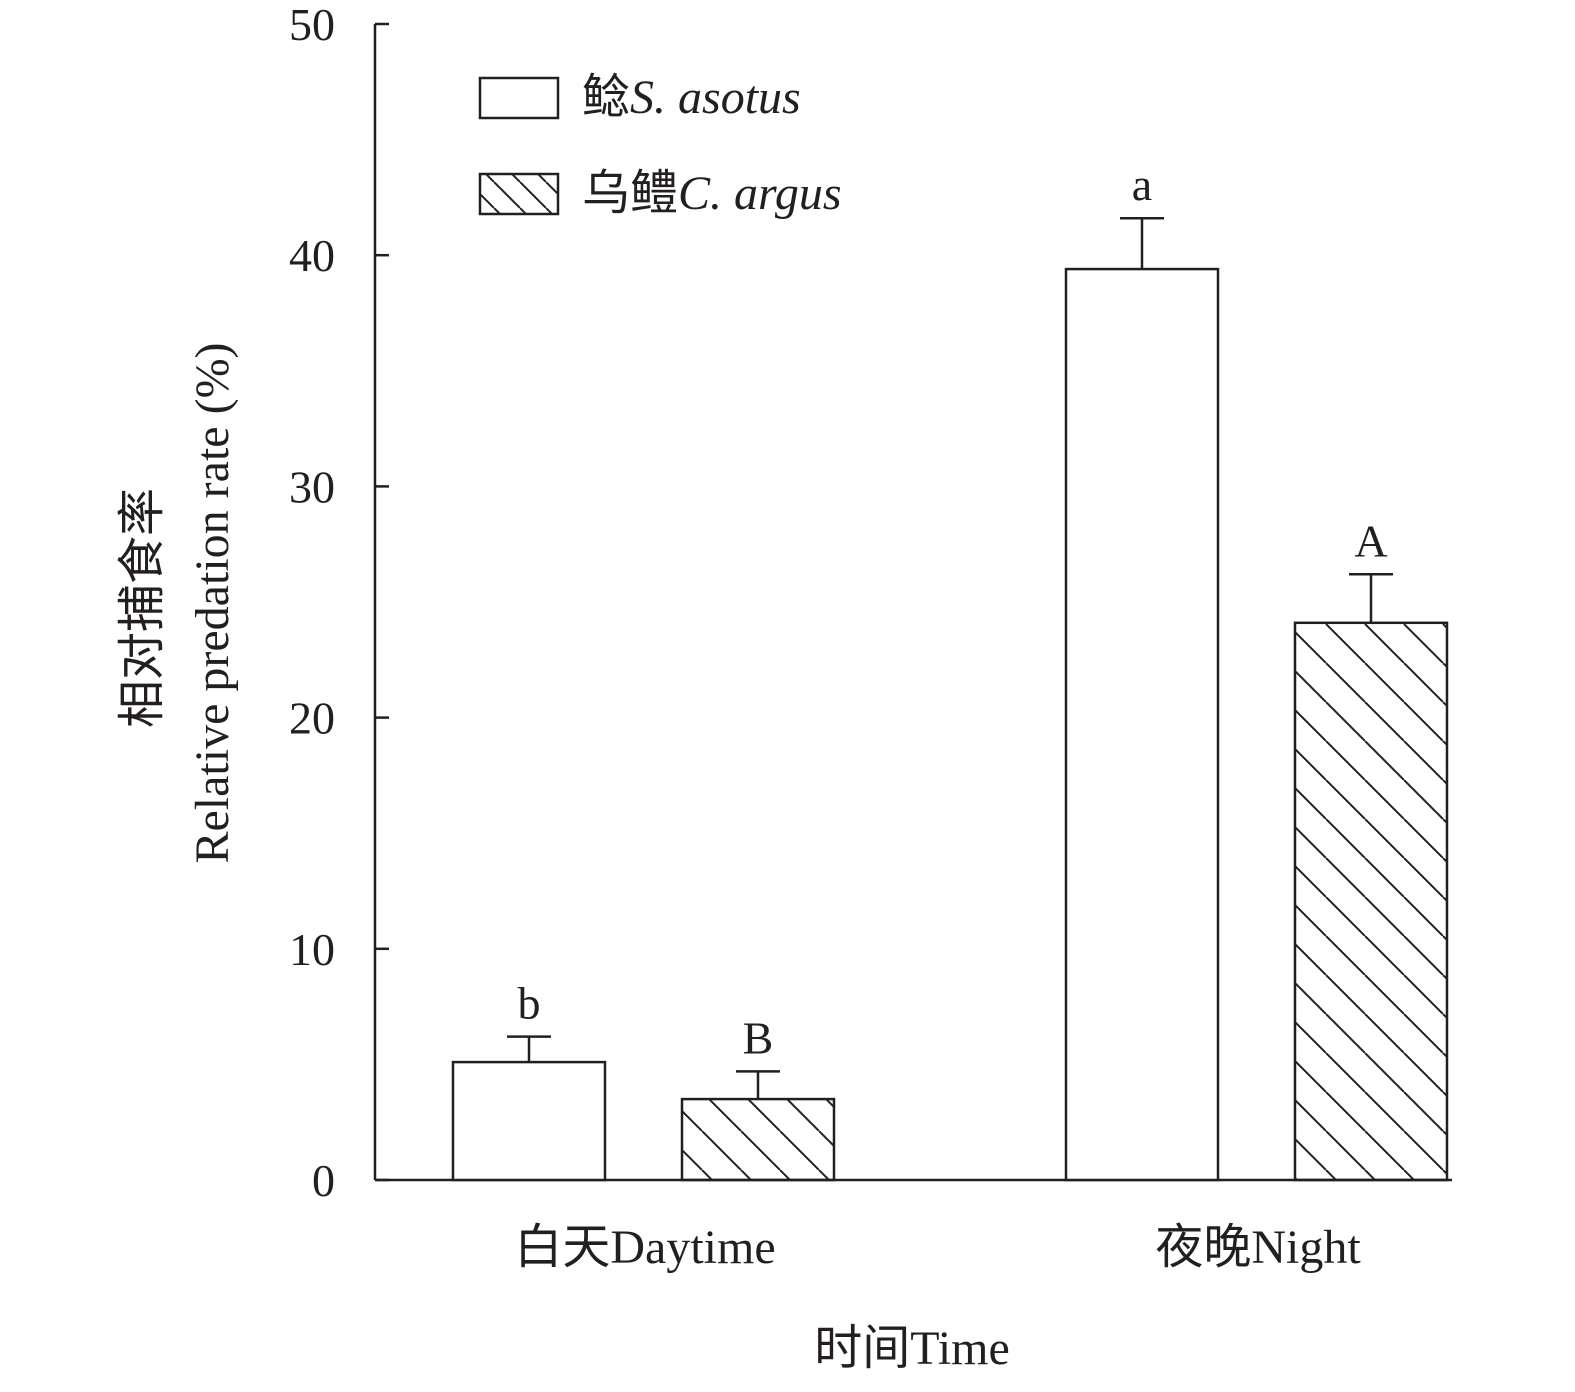 The image size is (1575, 1392). Describe the element at coordinates (177, 602) in the screenshot. I see `y-axis-title: 相对捕食率 Relative predation rate (%)` at that location.